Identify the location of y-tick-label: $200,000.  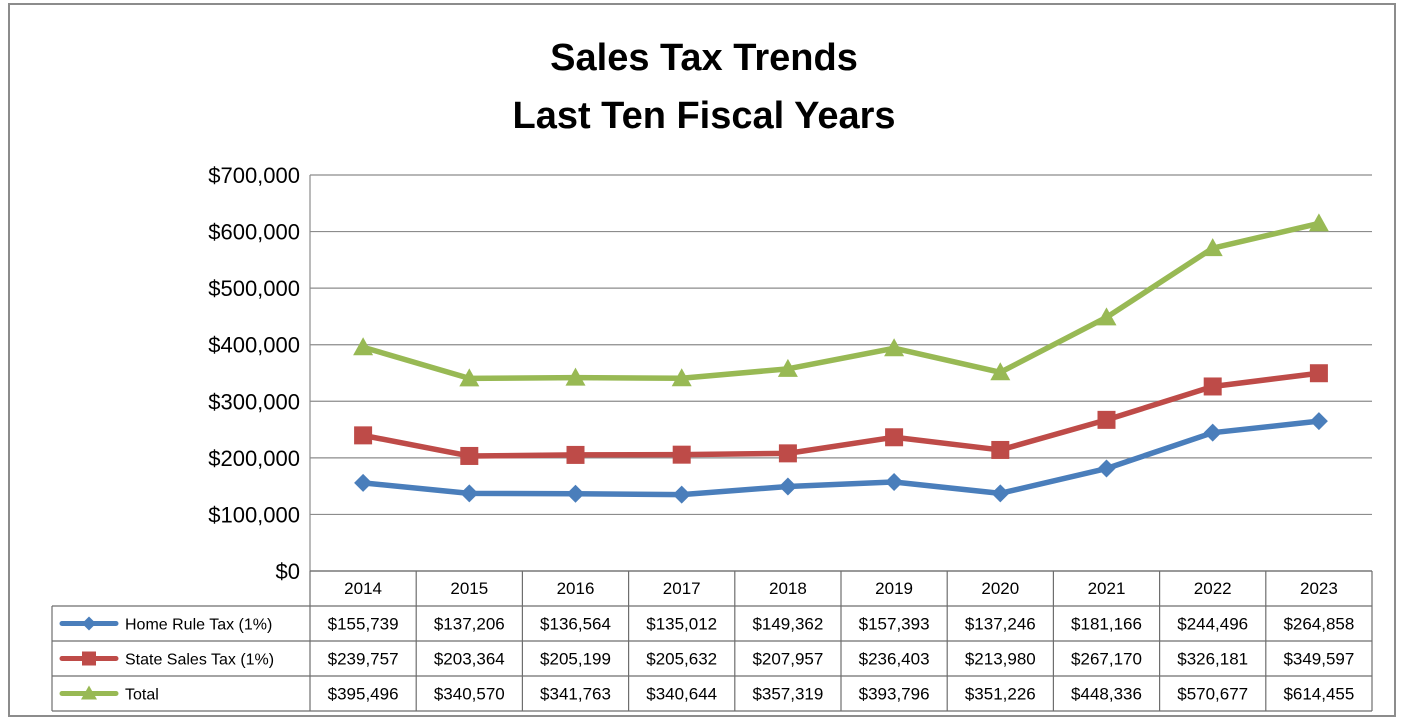
(254, 458).